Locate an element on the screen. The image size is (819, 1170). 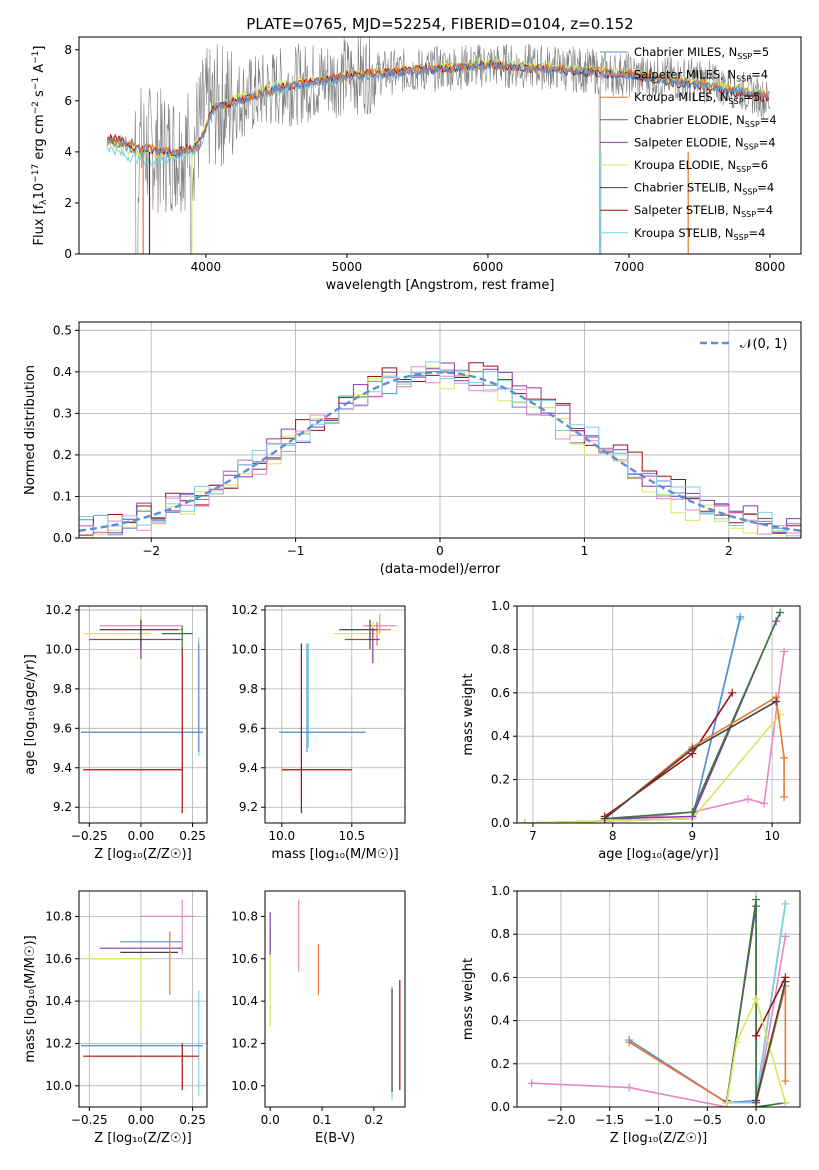
legend-label: Kroupa STELIB, NSSP=4 is located at coordinates (699, 234).